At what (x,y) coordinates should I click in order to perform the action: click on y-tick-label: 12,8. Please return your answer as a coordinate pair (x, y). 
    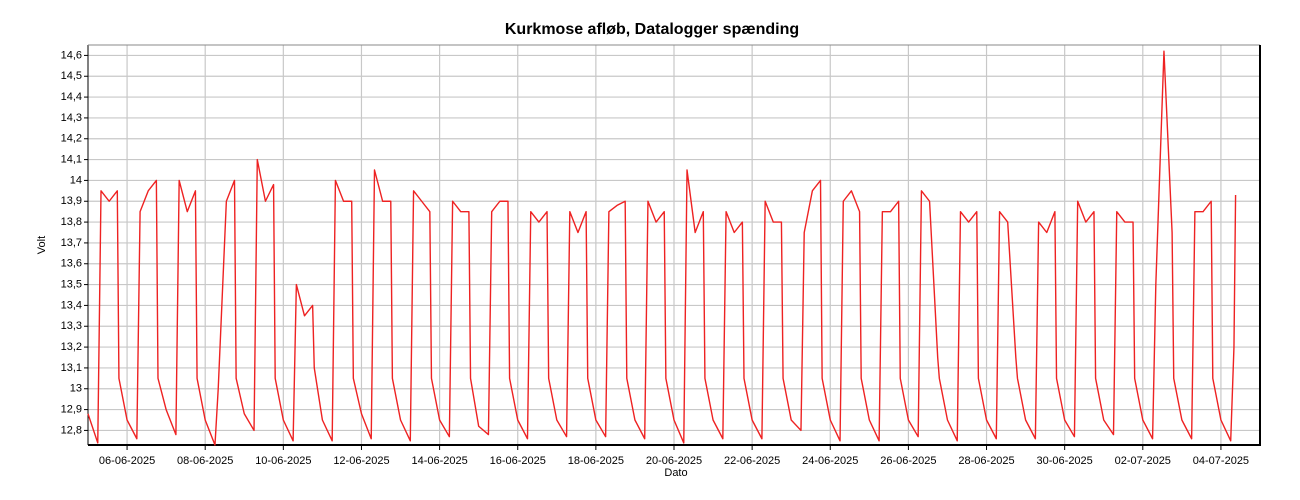
    Looking at the image, I should click on (71, 430).